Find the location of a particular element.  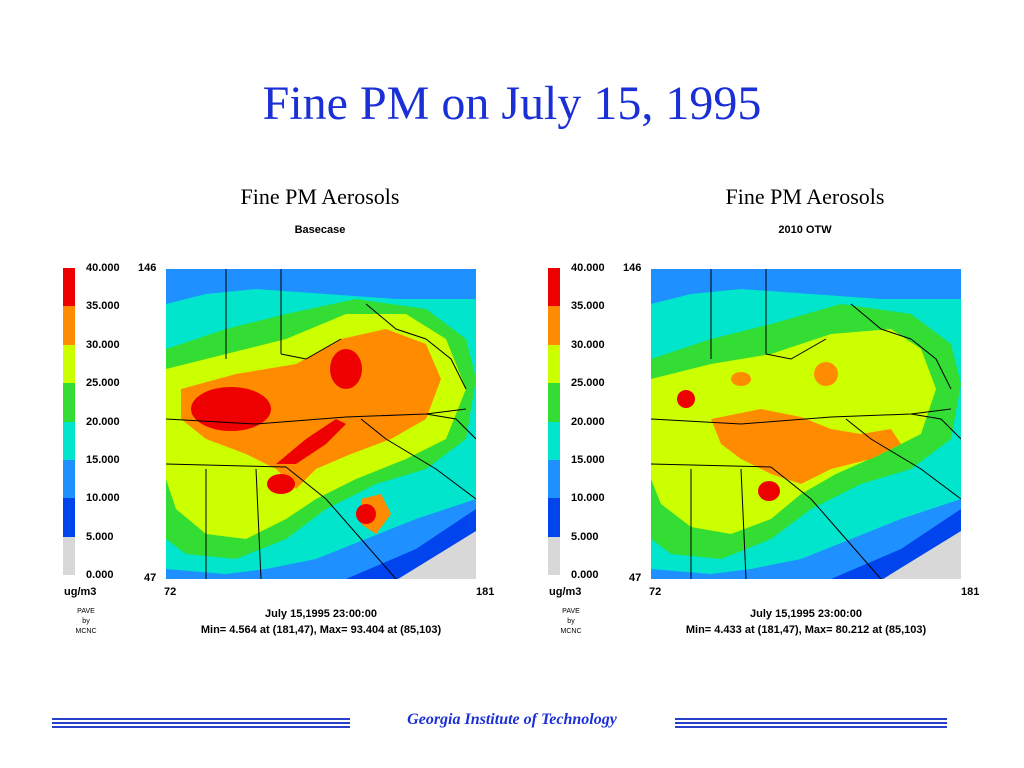

footer-institution: Georgia Institute of Technology is located at coordinates (512, 719).